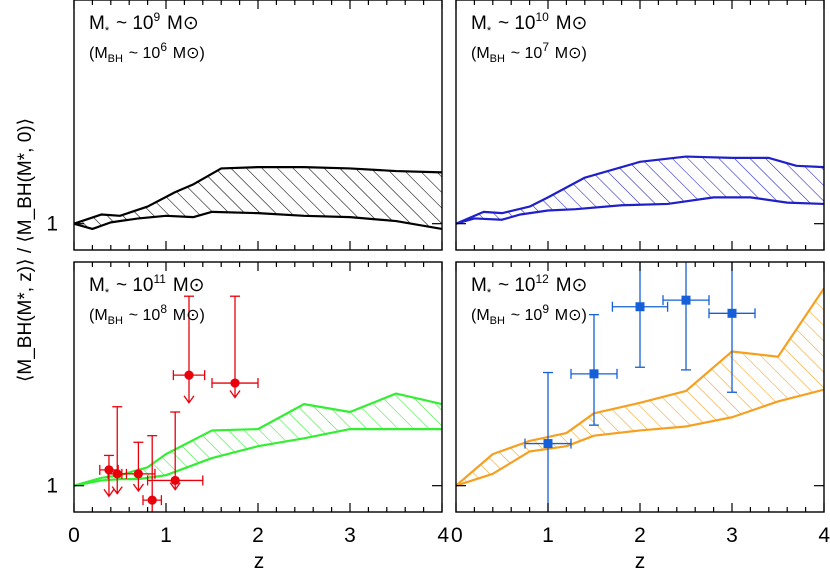 The image size is (830, 573). I want to click on panel-label-mstar: M* ~ 109 M⊙, so click(144, 23).